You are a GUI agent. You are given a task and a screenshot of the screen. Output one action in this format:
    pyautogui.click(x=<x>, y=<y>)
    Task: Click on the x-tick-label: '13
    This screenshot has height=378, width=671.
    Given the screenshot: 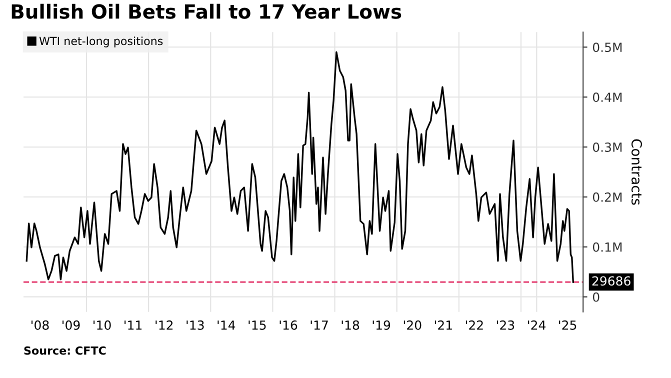 What is the action you would take?
    pyautogui.click(x=195, y=325)
    